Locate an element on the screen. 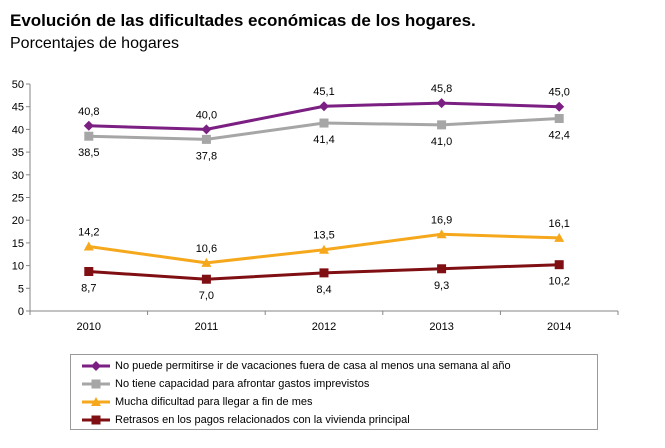 This screenshot has height=448, width=665. y-tick-label: 0 is located at coordinates (21, 312).